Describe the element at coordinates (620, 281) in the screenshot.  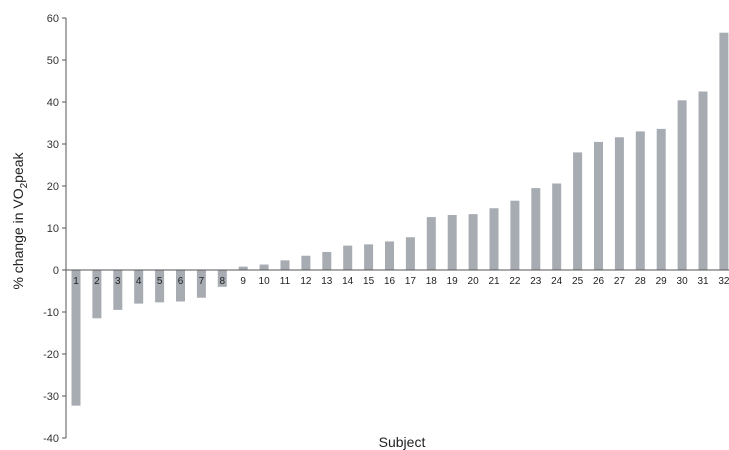
I see `x-category-label: 27` at that location.